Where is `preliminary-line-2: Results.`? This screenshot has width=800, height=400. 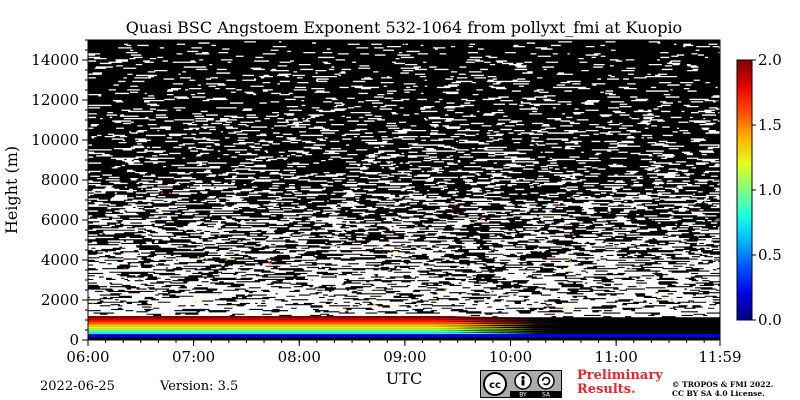 preliminary-line-2: Results. is located at coordinates (606, 389).